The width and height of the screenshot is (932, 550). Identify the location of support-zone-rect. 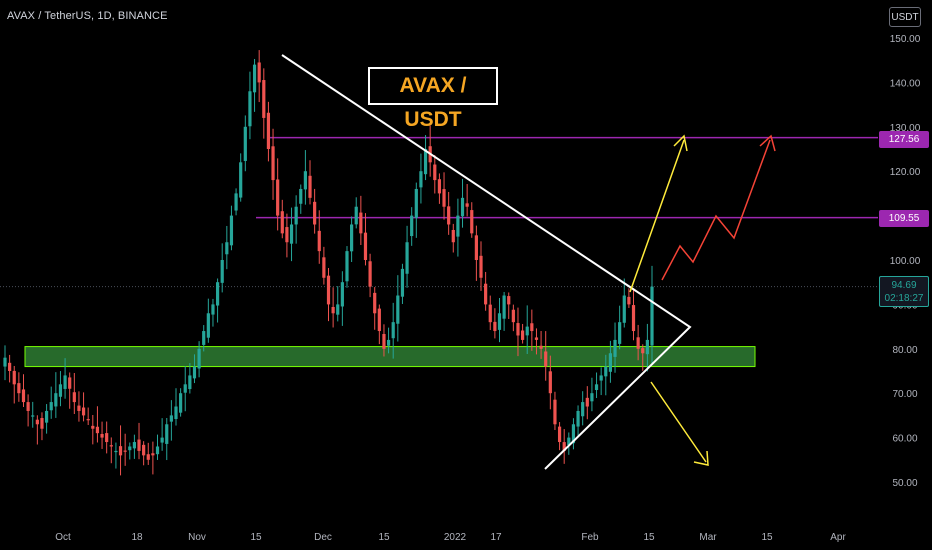
(390, 357).